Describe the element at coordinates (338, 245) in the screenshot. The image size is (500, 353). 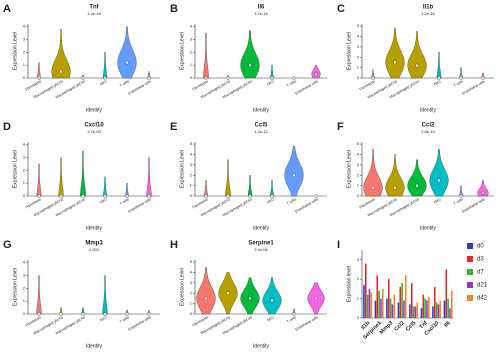
I see `panel-letter: I` at that location.